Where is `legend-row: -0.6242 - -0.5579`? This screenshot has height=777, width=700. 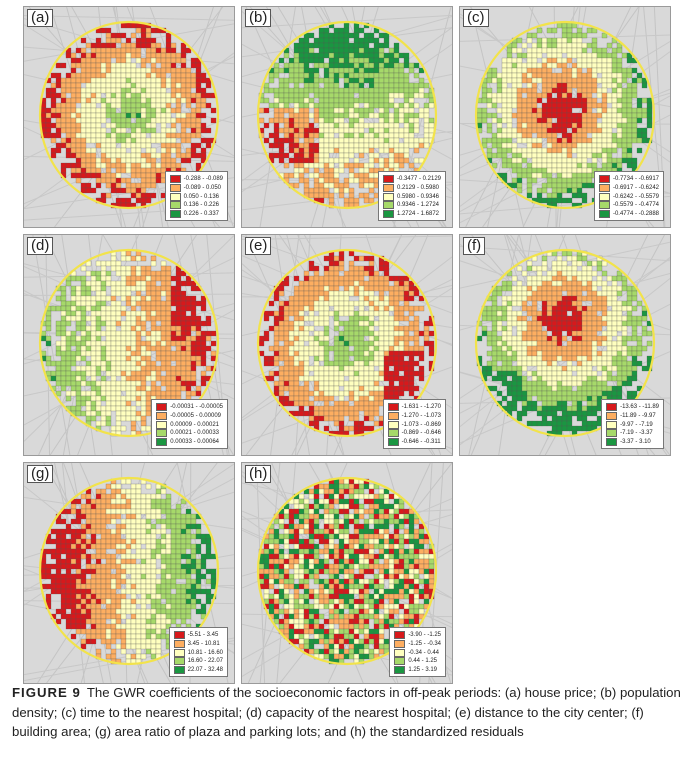 legend-row: -0.6242 - -0.5579 is located at coordinates (628, 196).